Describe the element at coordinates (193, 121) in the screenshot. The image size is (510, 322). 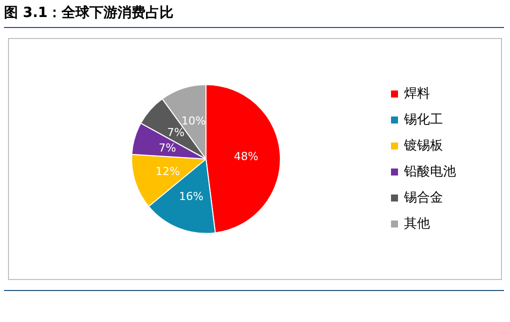
I see `data-label: 10%` at that location.